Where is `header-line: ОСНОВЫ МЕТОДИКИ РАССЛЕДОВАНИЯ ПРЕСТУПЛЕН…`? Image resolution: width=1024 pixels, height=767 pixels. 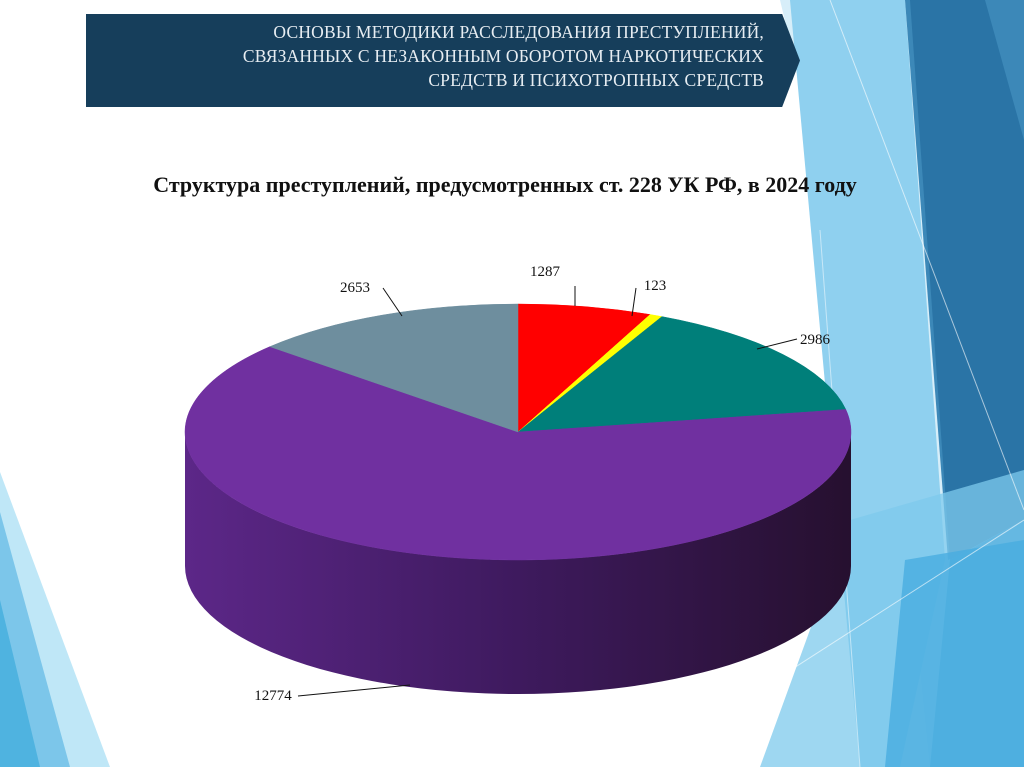 header-line: ОСНОВЫ МЕТОДИКИ РАССЛЕДОВАНИЯ ПРЕСТУПЛЕН… is located at coordinates (518, 32).